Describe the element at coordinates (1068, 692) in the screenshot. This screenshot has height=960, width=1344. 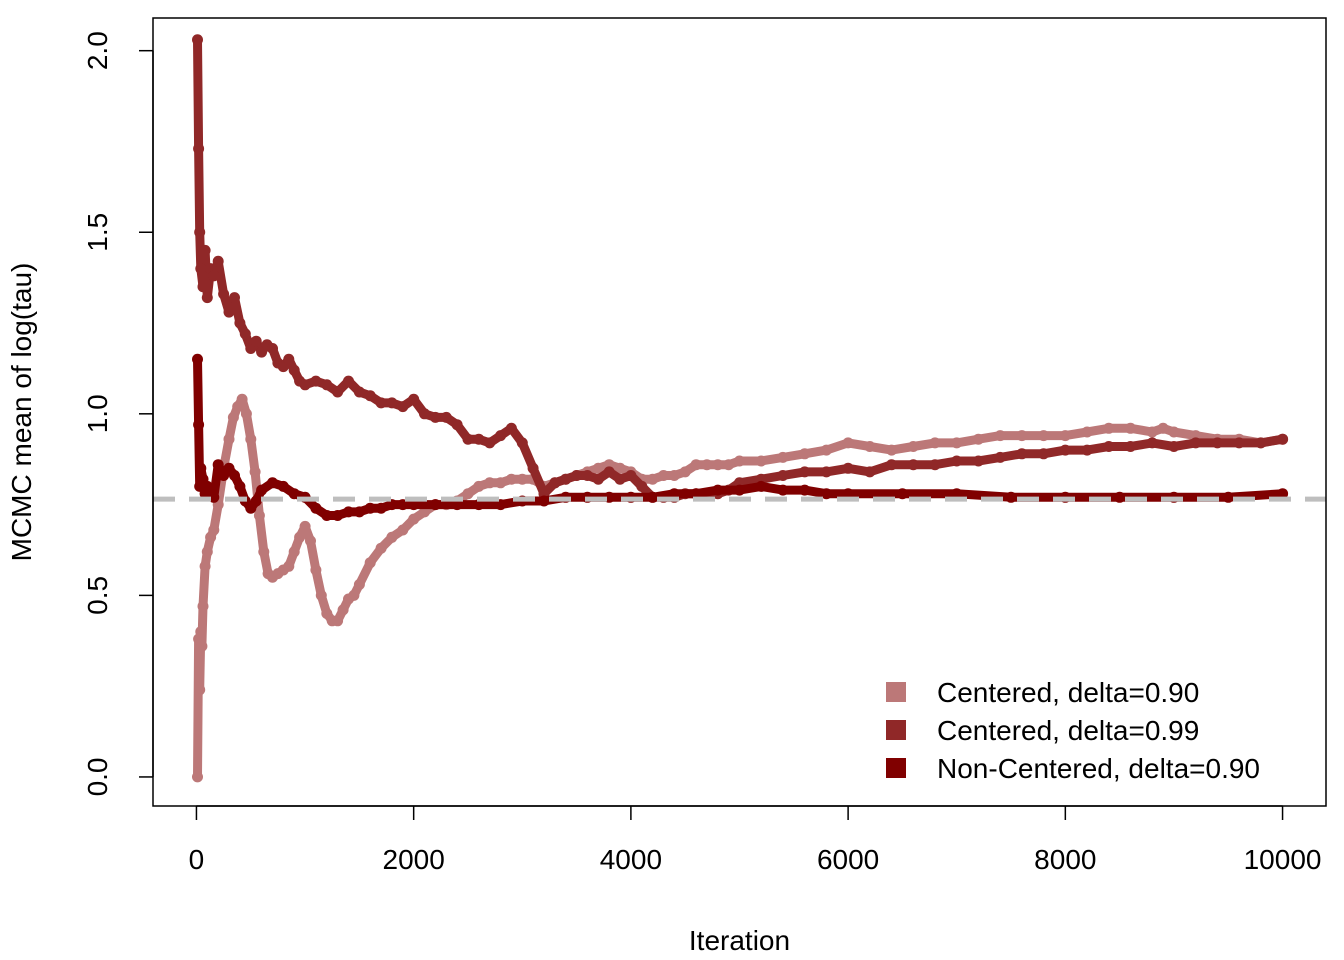
I see `legend-label: Centered, delta=0.90` at that location.